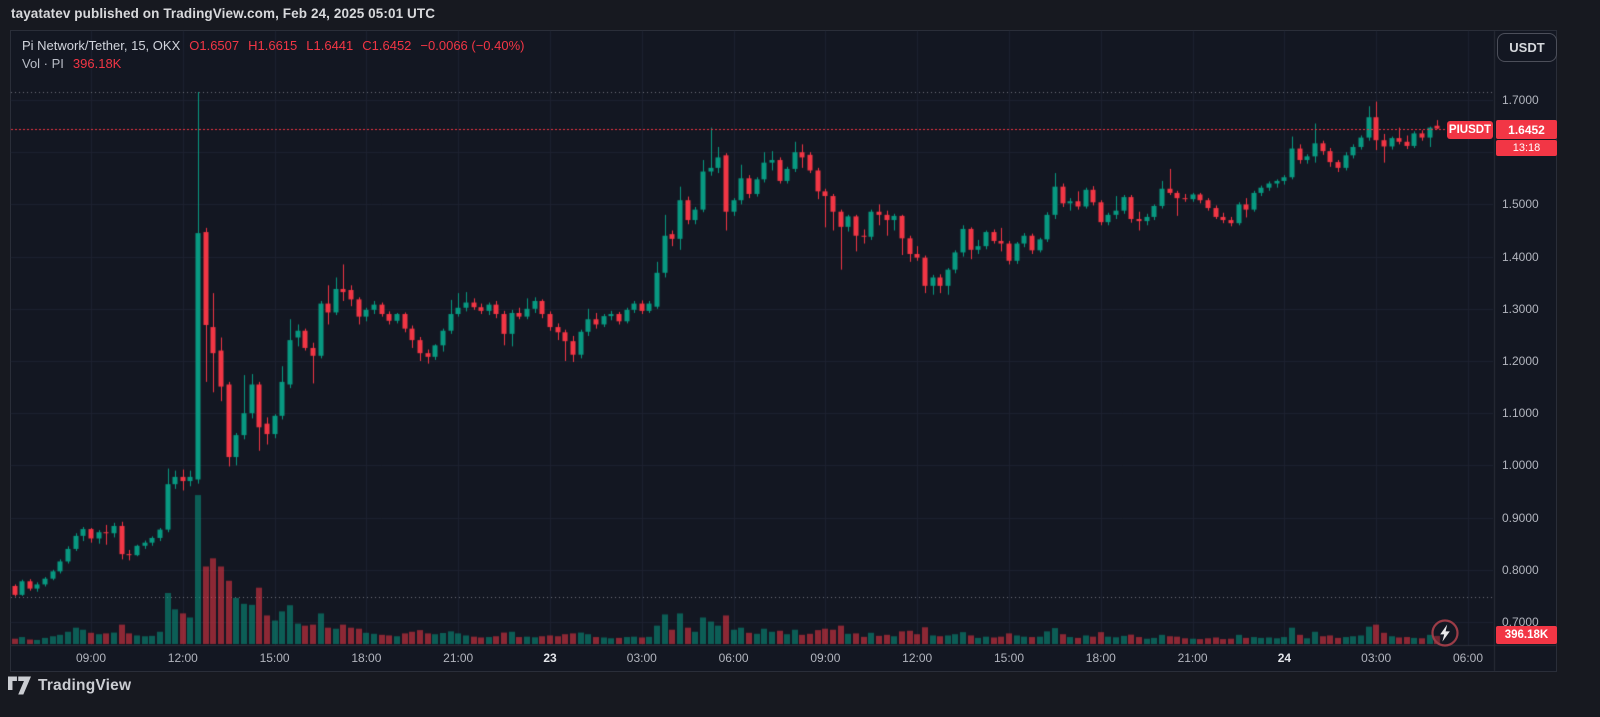 The width and height of the screenshot is (1600, 717). I want to click on symbol-price-tag: PIUSDT, so click(1470, 130).